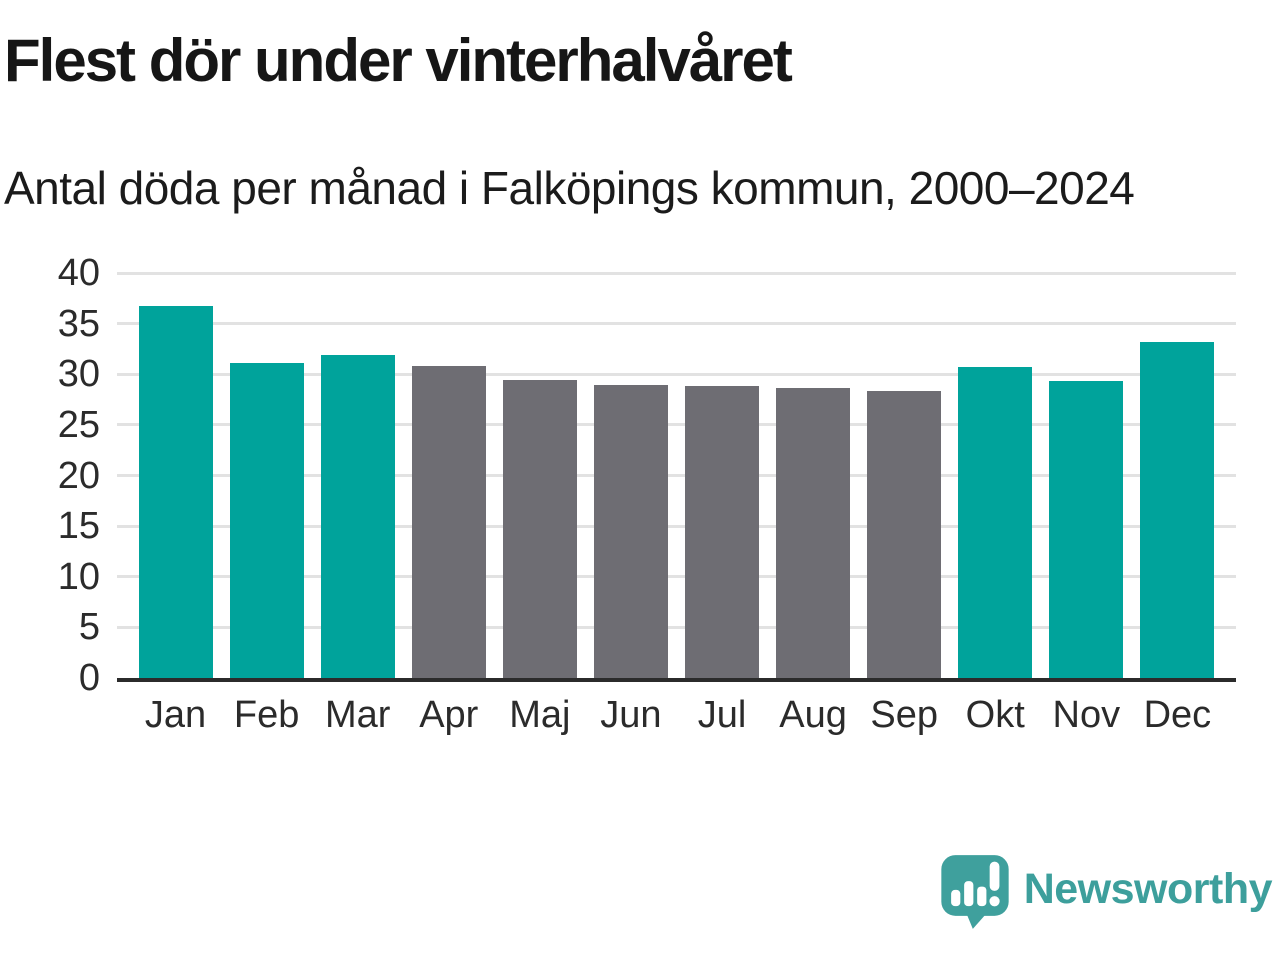  I want to click on y-axis-tick-label: 10, so click(78, 576).